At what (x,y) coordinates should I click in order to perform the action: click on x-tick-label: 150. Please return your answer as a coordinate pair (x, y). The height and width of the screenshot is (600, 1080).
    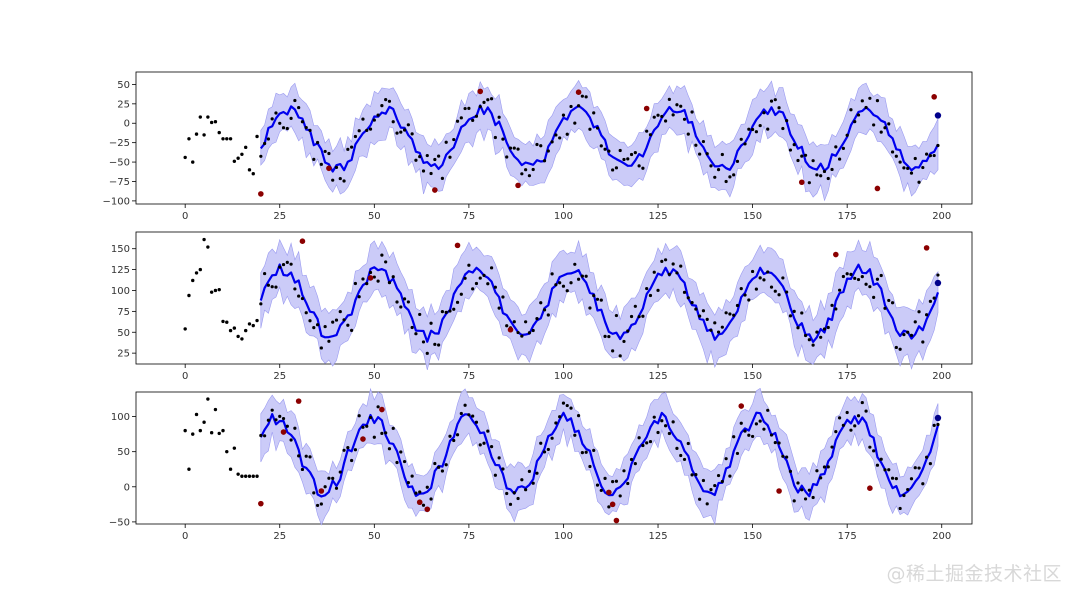
    Looking at the image, I should click on (752, 216).